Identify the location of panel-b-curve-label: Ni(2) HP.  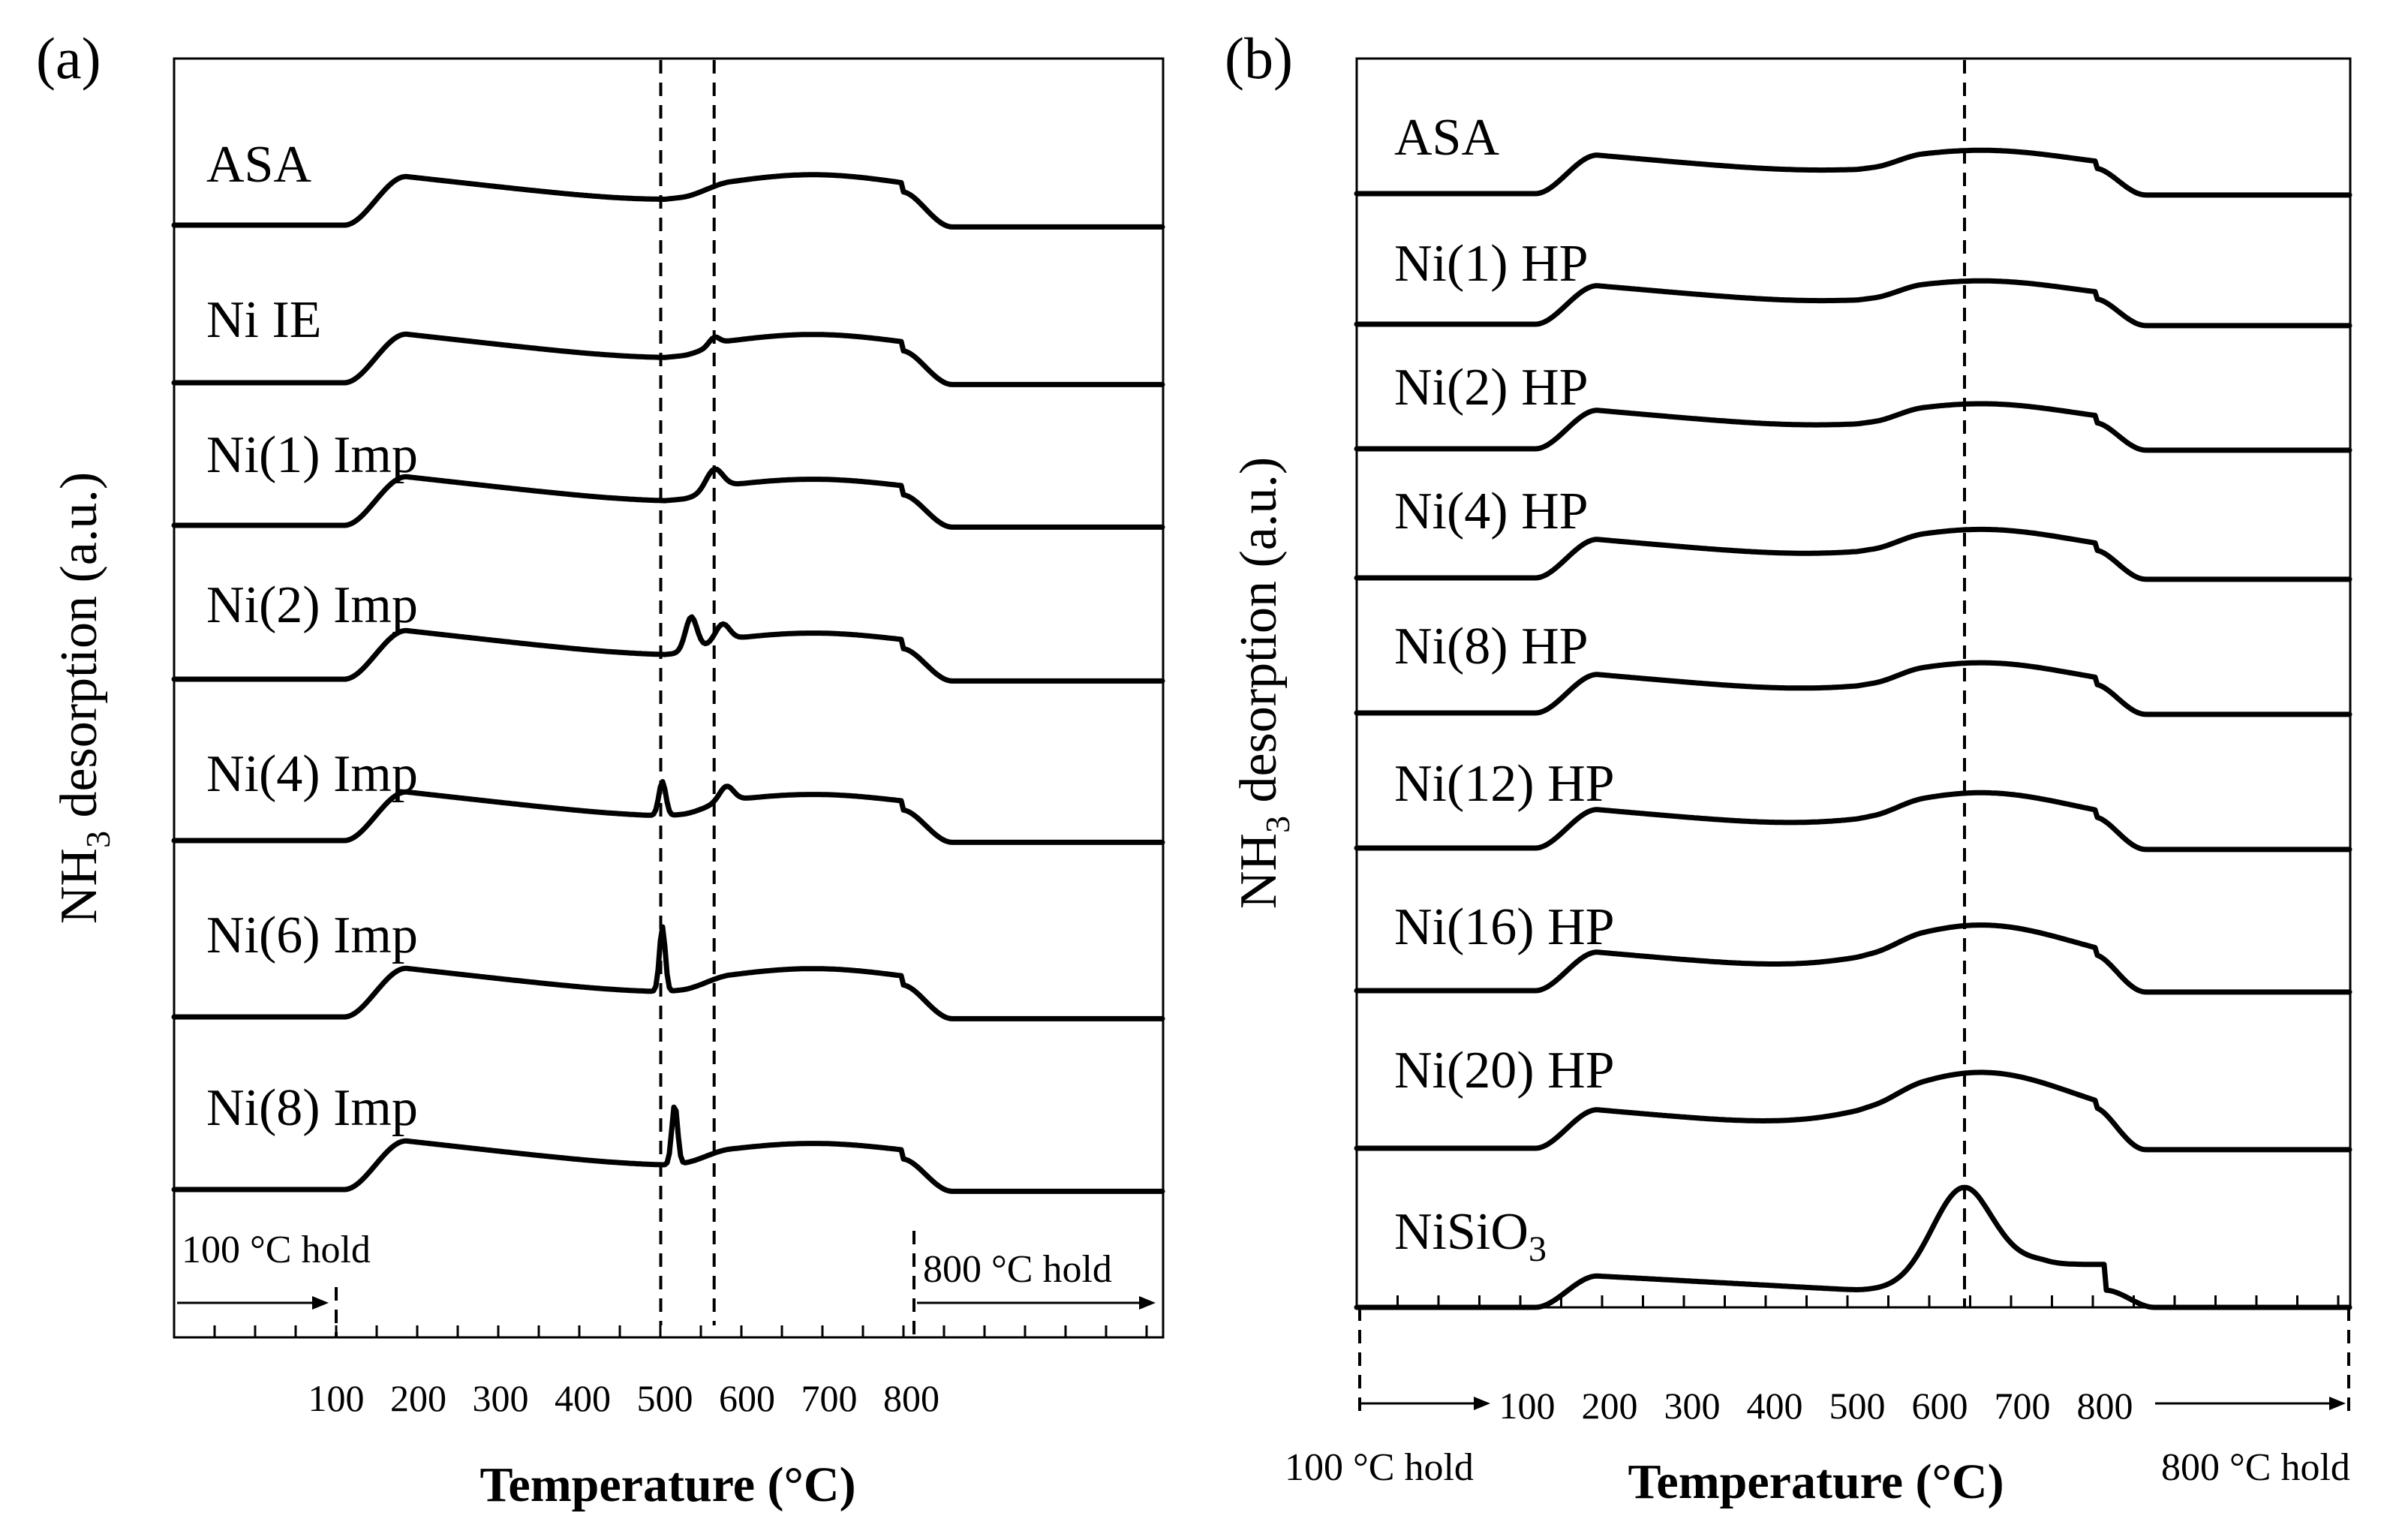
(1491, 388).